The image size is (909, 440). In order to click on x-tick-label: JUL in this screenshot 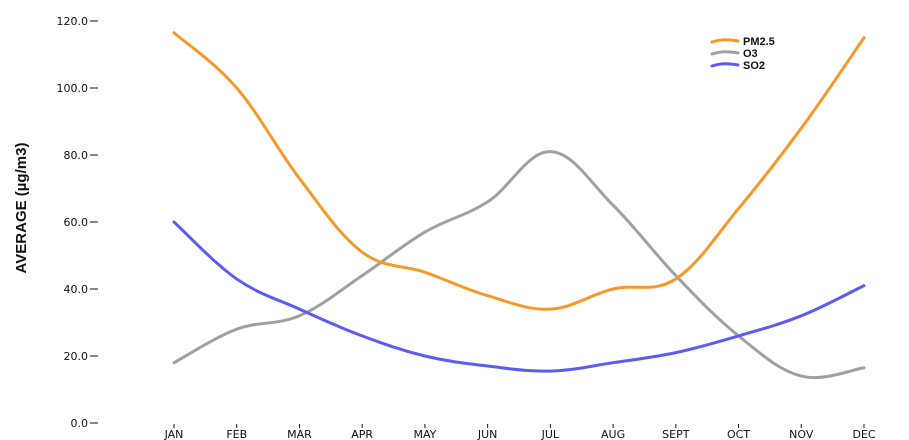, I will do `click(550, 434)`.